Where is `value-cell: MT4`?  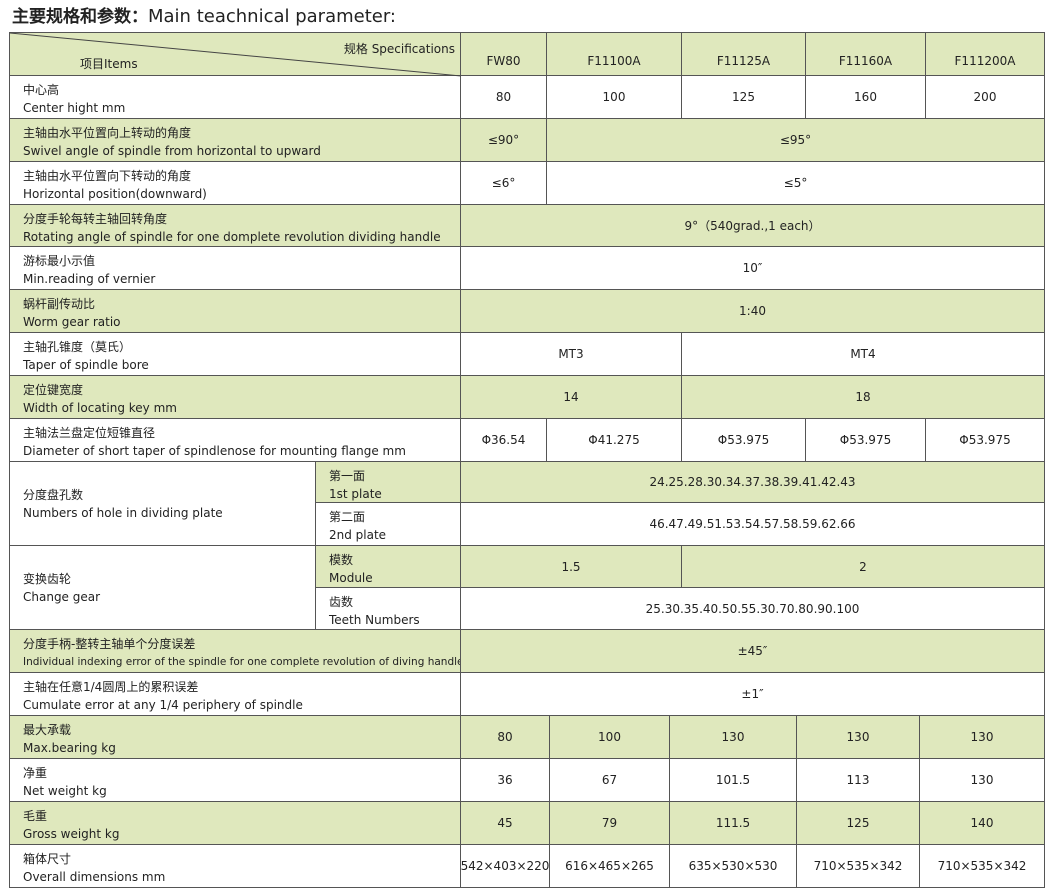
value-cell: MT4 is located at coordinates (863, 354).